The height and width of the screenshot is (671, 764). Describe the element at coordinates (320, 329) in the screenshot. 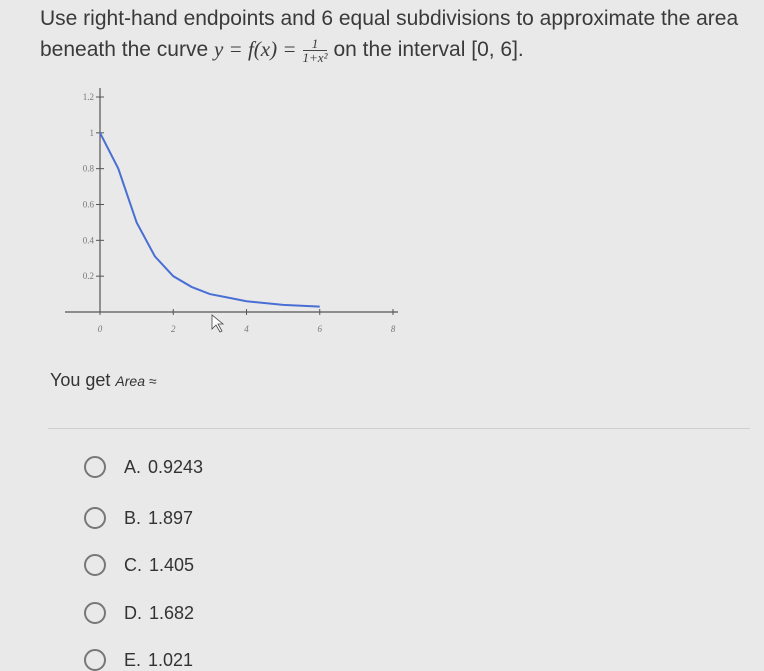

I see `x-tick-label: 6` at that location.